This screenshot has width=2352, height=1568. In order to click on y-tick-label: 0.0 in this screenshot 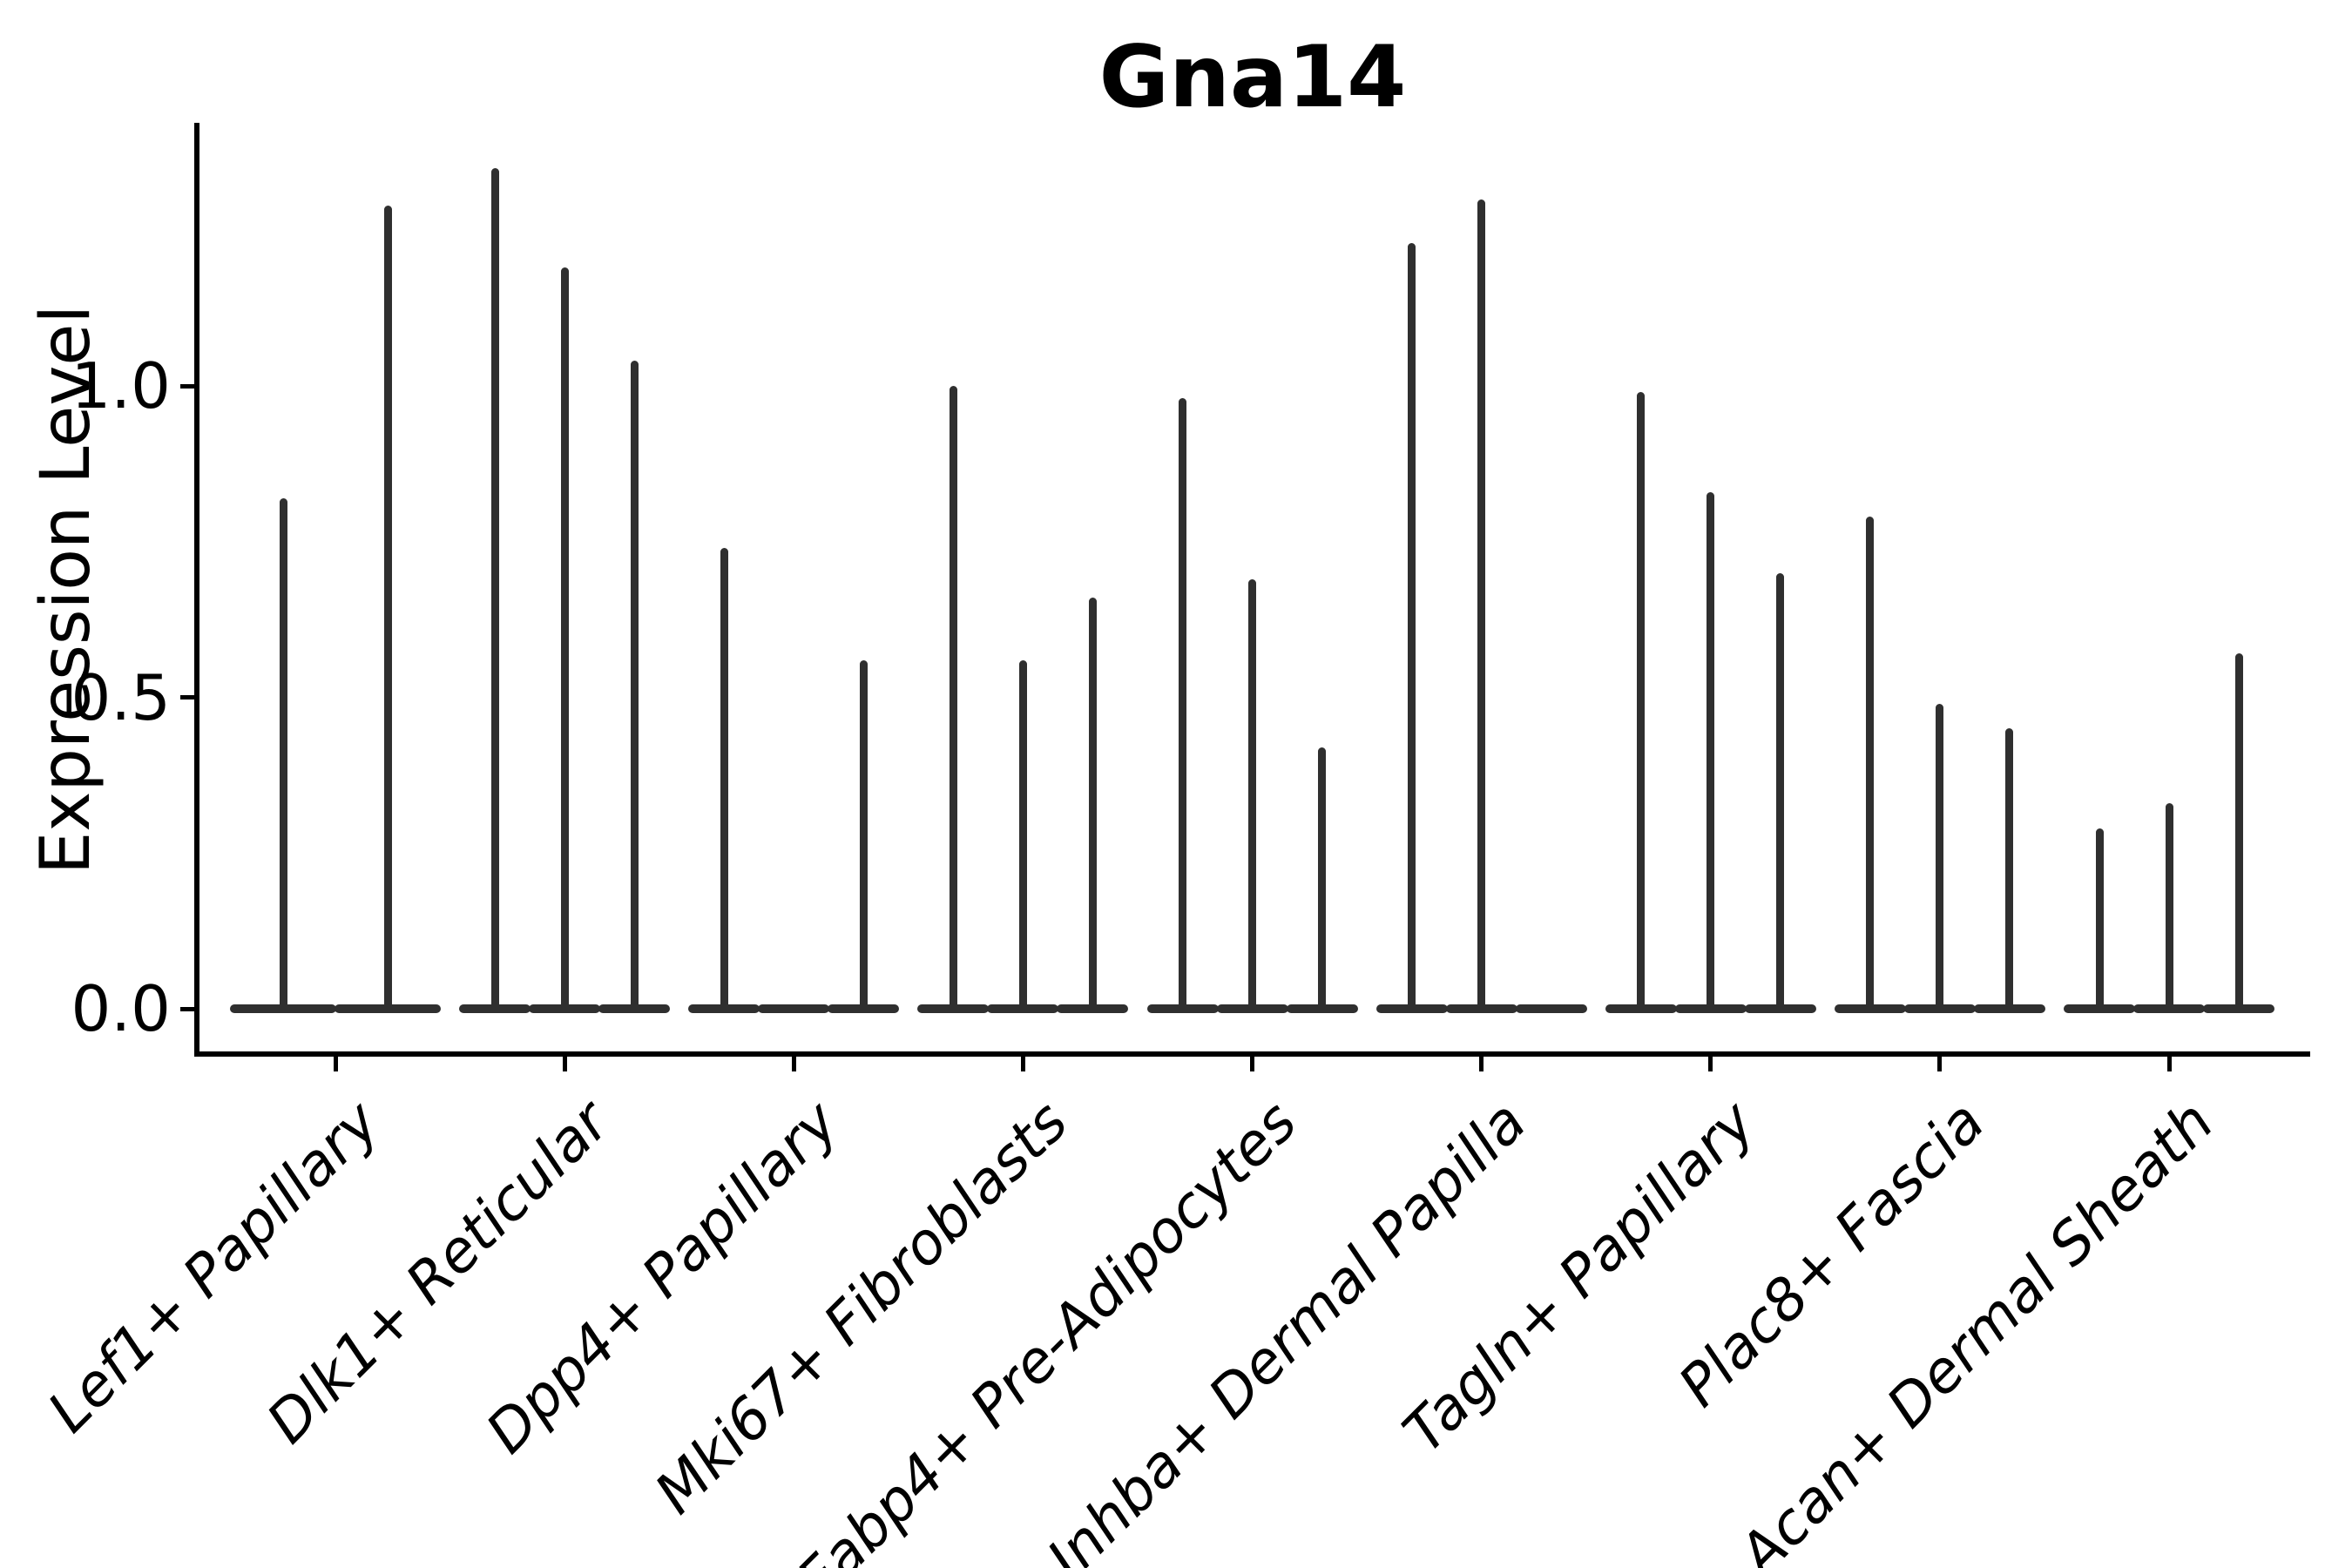, I will do `click(121, 1008)`.